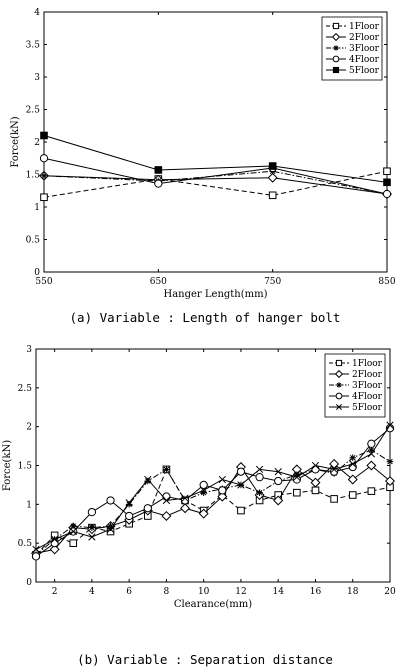  Describe the element at coordinates (29, 428) in the screenshot. I see `y-tick-label: 2` at that location.